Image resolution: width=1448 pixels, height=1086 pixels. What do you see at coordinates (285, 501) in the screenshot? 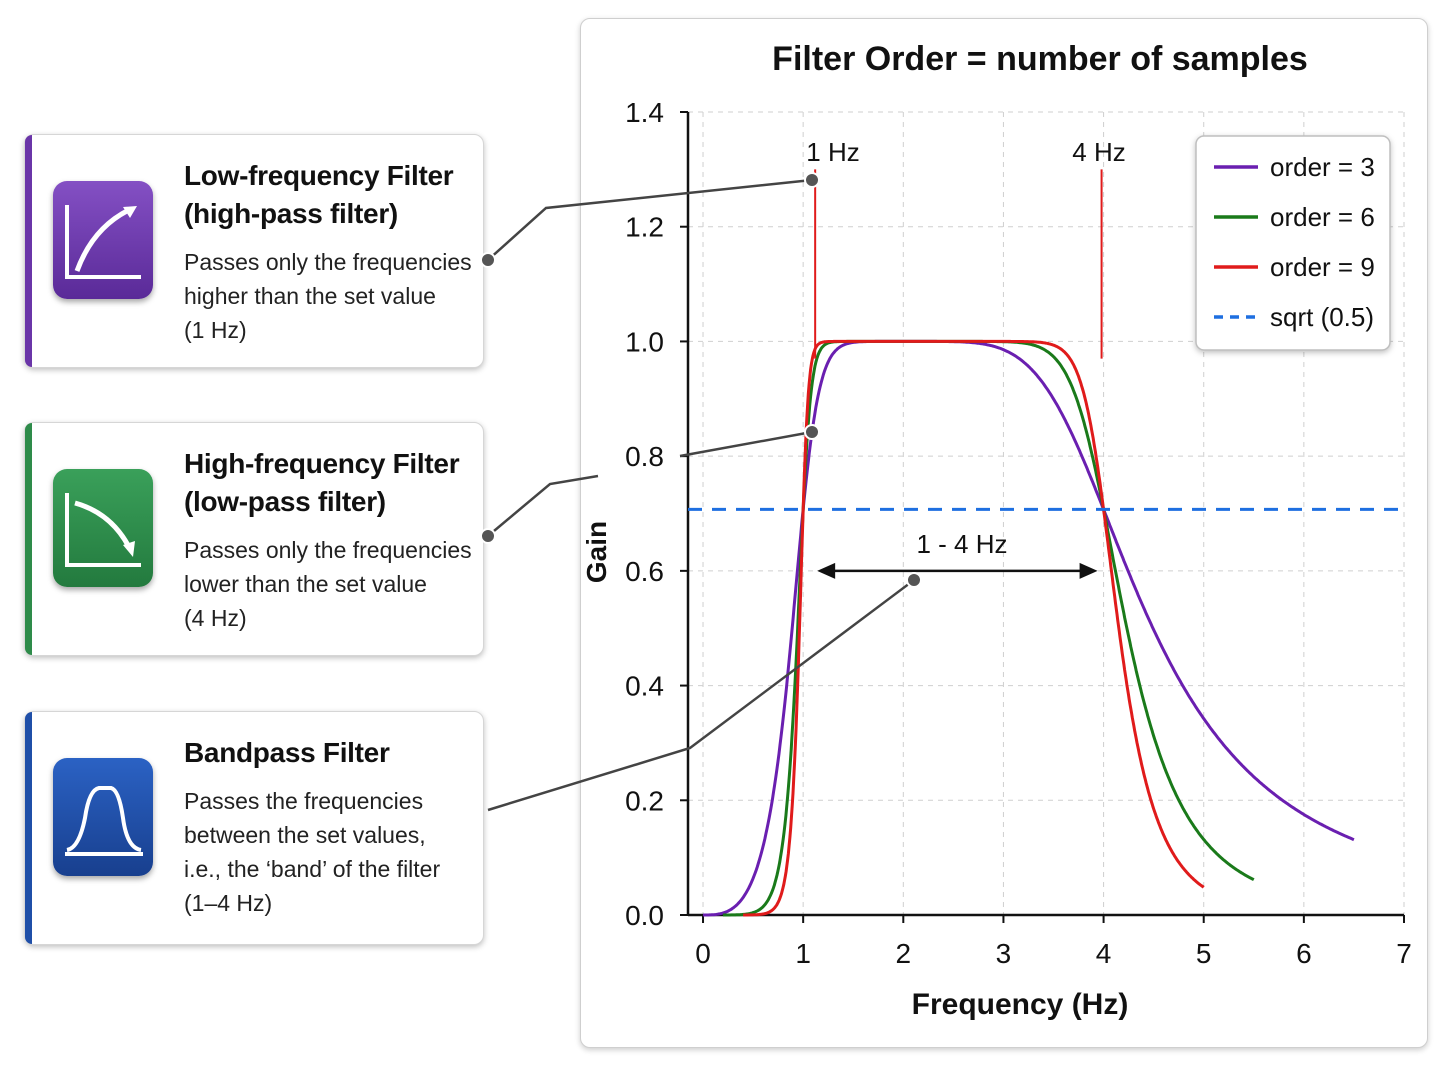
I see `card-subtitle: (low-pass filter)` at bounding box center [285, 501].